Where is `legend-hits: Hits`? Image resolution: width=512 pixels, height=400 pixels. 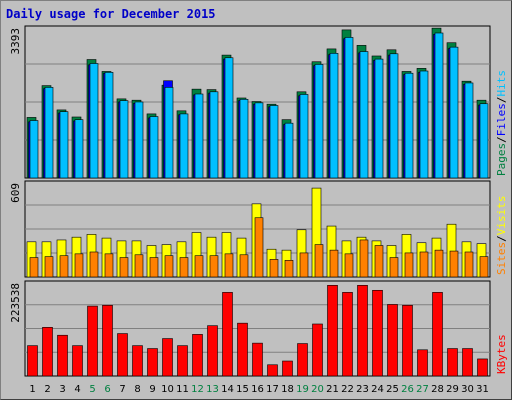
legend-hits: Hits is located at coordinates (501, 83).